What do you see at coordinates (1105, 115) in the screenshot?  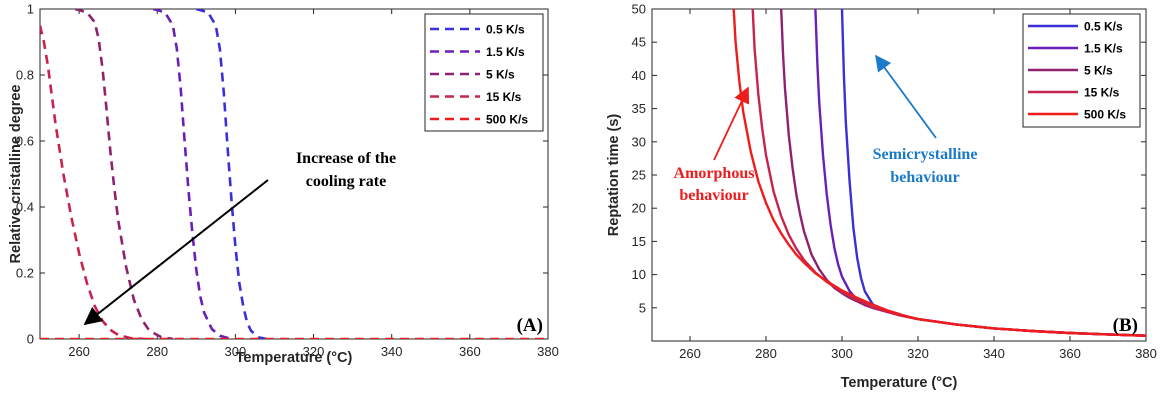 I see `panel-b-legend-label-4: 500 K/s` at bounding box center [1105, 115].